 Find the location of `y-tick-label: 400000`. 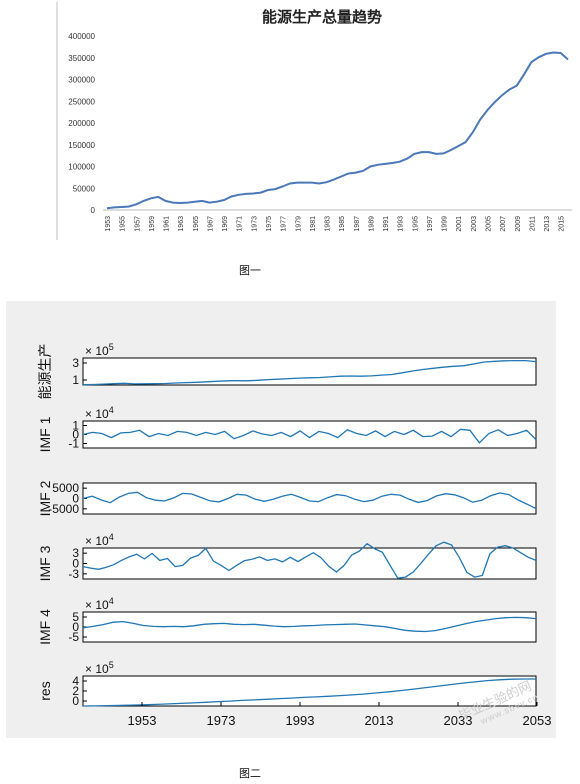

y-tick-label: 400000 is located at coordinates (81, 36).